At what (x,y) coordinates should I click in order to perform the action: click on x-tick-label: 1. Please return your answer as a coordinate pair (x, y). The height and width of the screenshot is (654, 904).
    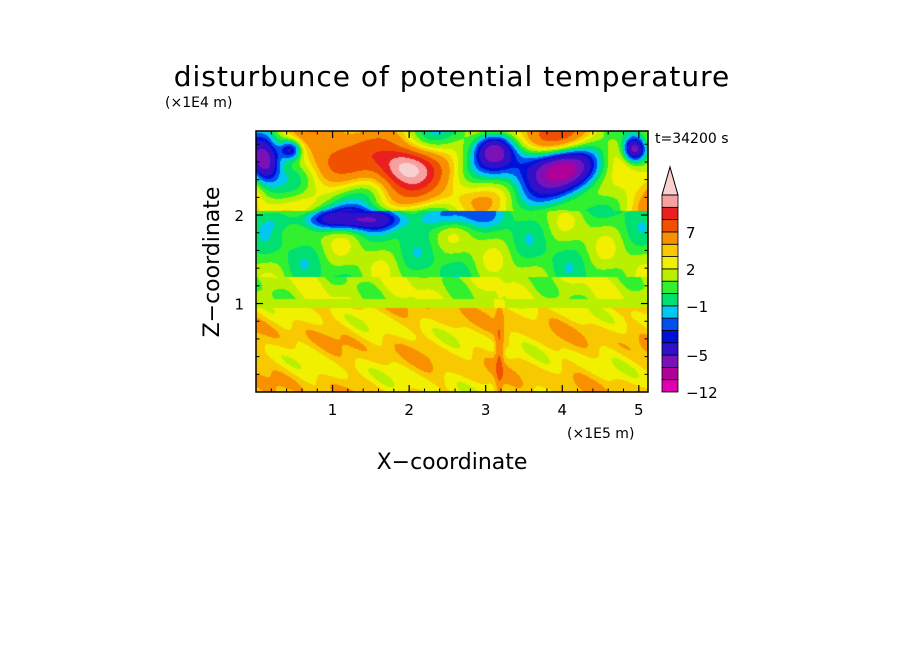
    Looking at the image, I should click on (333, 410).